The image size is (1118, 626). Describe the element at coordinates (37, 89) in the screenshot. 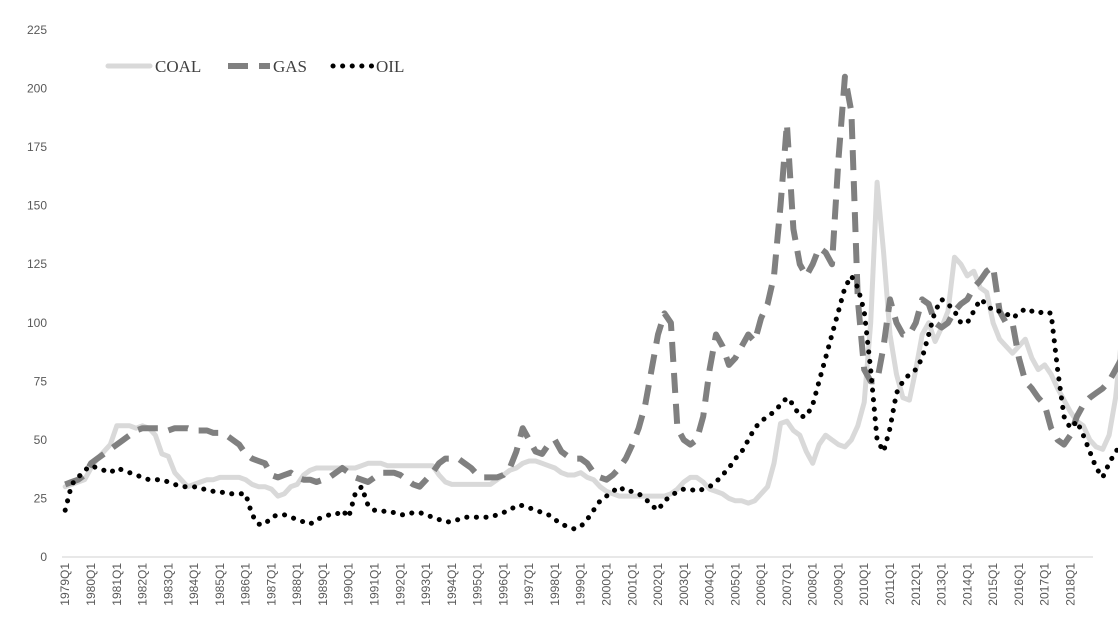

I see `y-tick-label: 200` at that location.